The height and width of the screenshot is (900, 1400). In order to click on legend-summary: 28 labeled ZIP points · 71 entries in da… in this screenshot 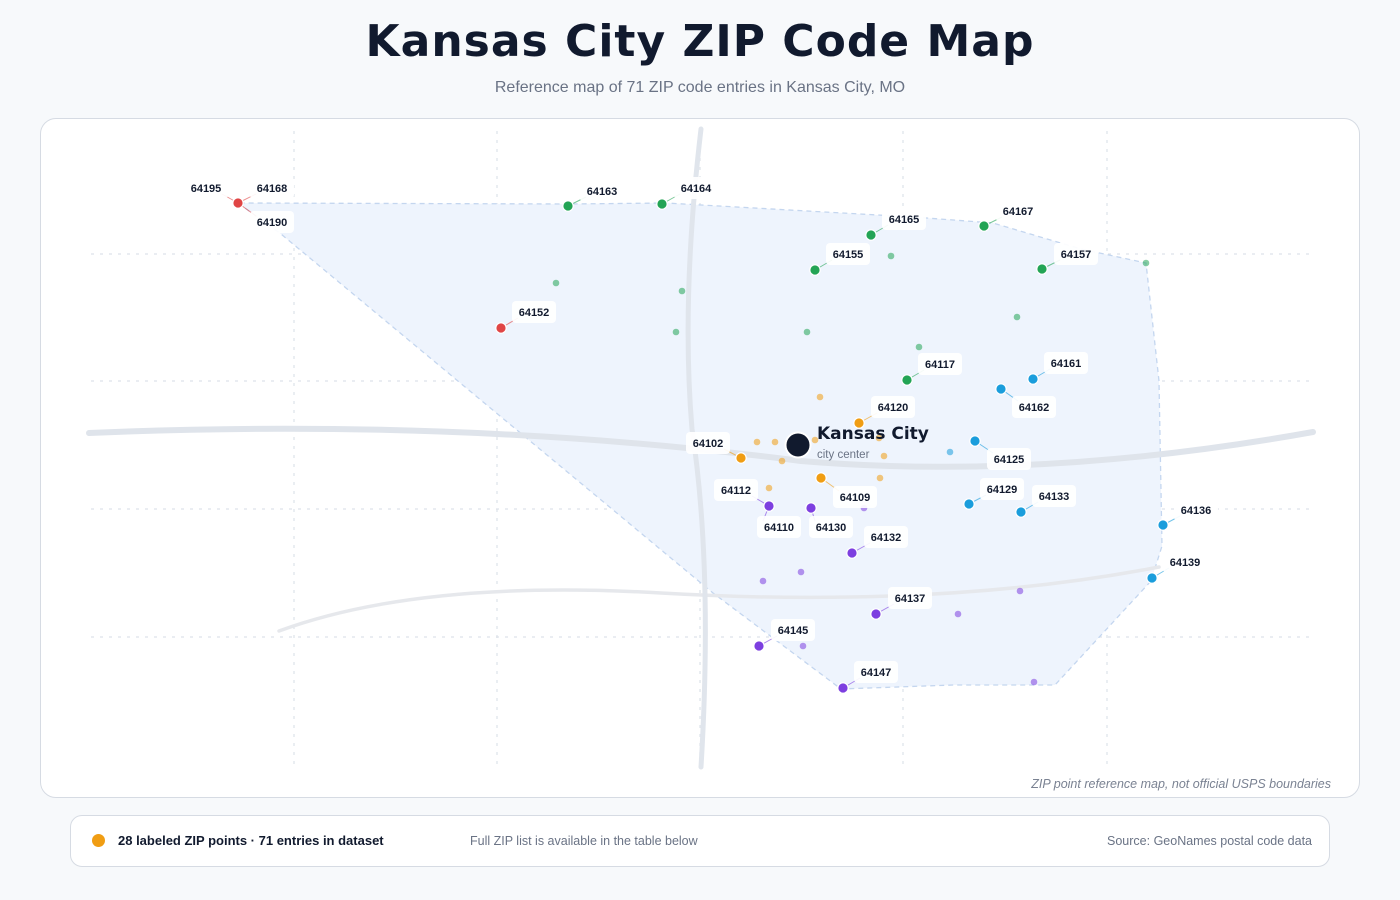, I will do `click(251, 840)`.